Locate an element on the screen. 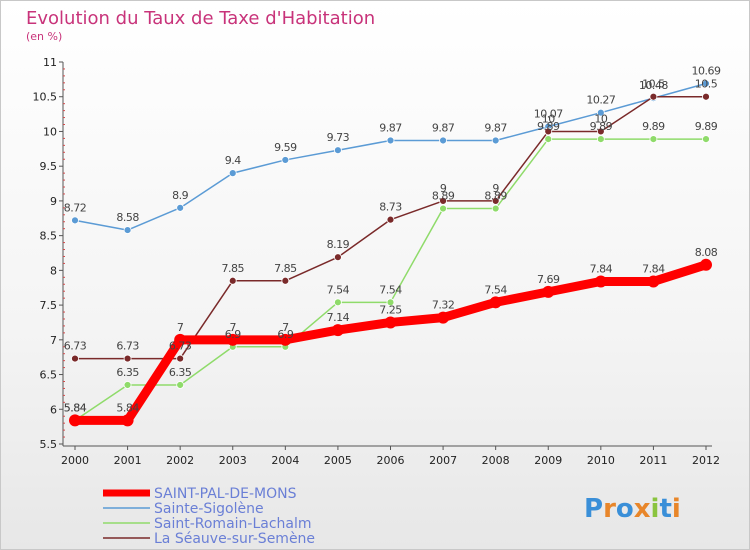 This screenshot has width=750, height=550. y-tick-label: 10 is located at coordinates (50, 131).